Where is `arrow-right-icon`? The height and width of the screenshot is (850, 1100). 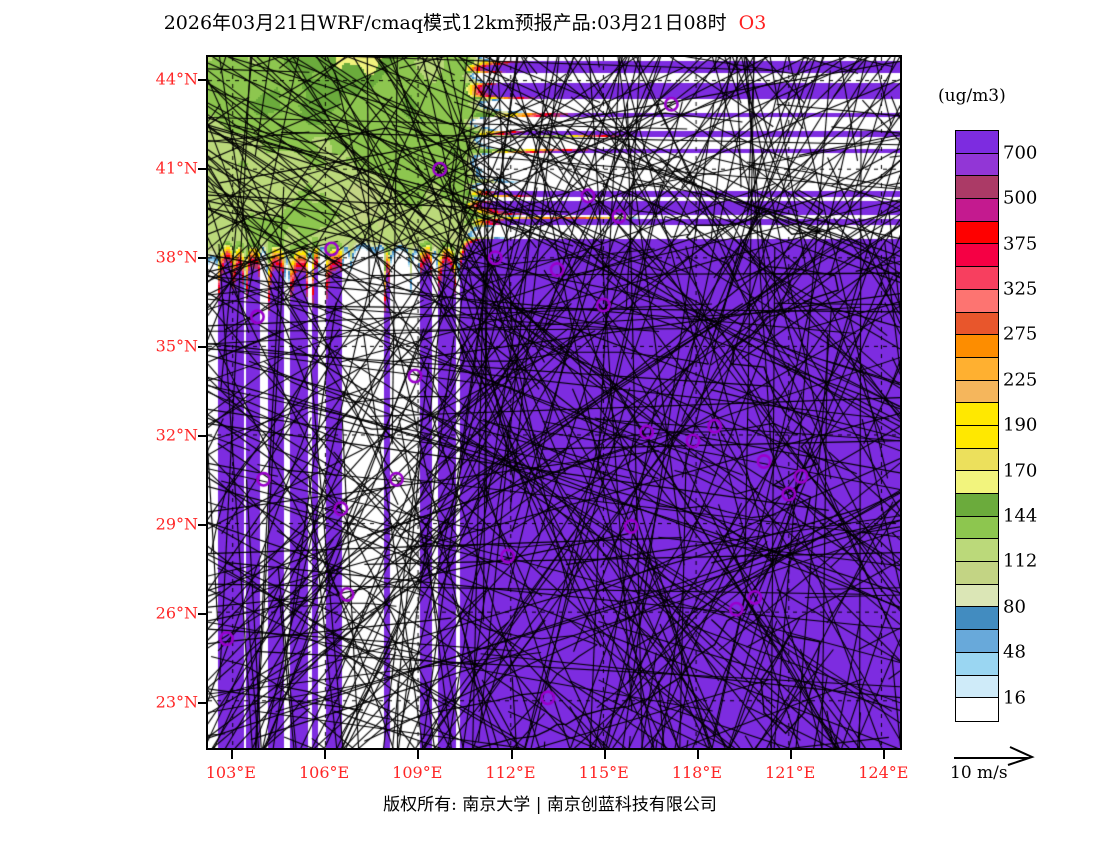 arrow-right-icon is located at coordinates (994, 756).